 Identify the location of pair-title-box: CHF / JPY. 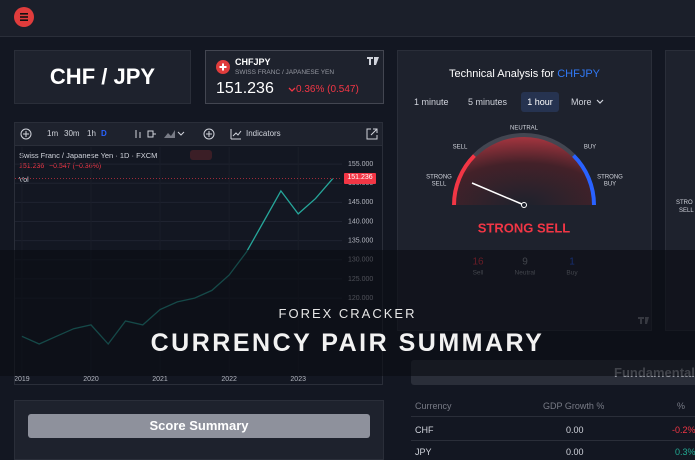
(102, 77).